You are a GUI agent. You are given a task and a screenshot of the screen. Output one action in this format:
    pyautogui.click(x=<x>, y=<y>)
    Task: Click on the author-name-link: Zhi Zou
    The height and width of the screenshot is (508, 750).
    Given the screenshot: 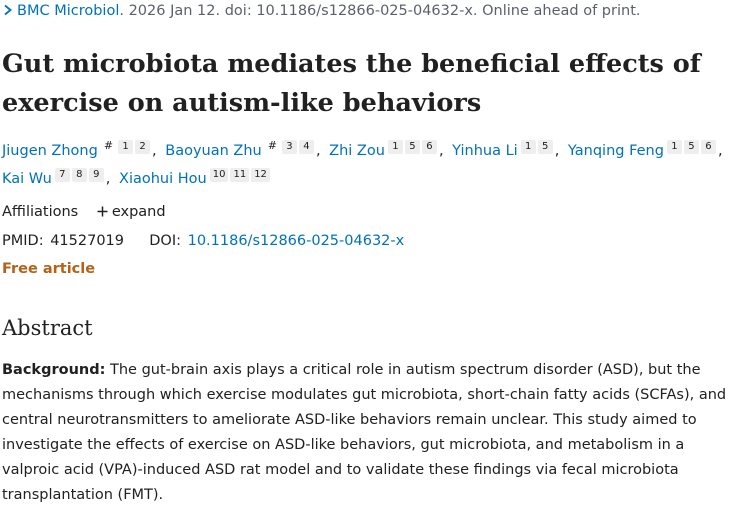 What is the action you would take?
    pyautogui.click(x=357, y=151)
    